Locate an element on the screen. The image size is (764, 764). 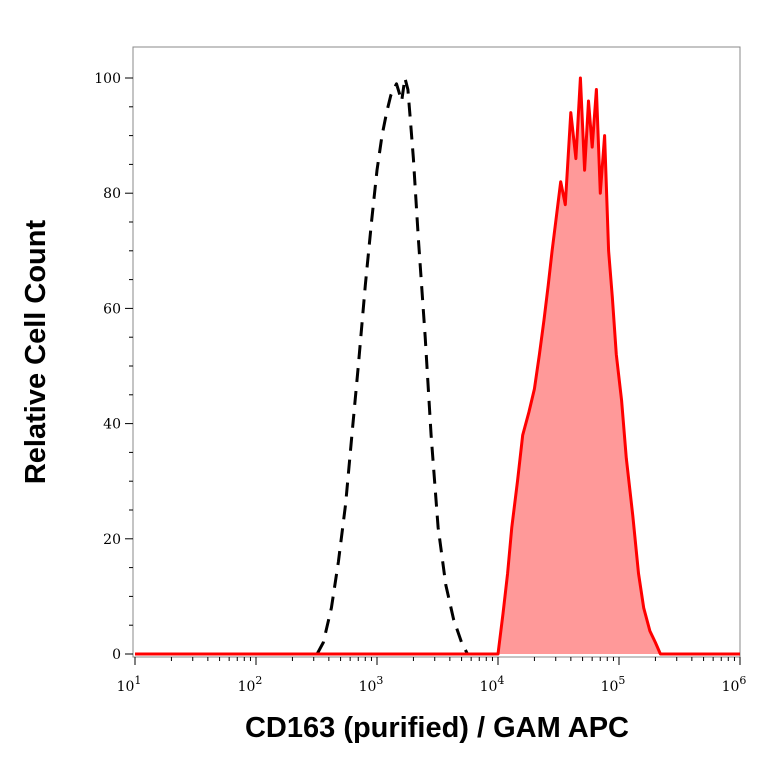
x-tick-label-4: 10⁴ is located at coordinates (492, 684).